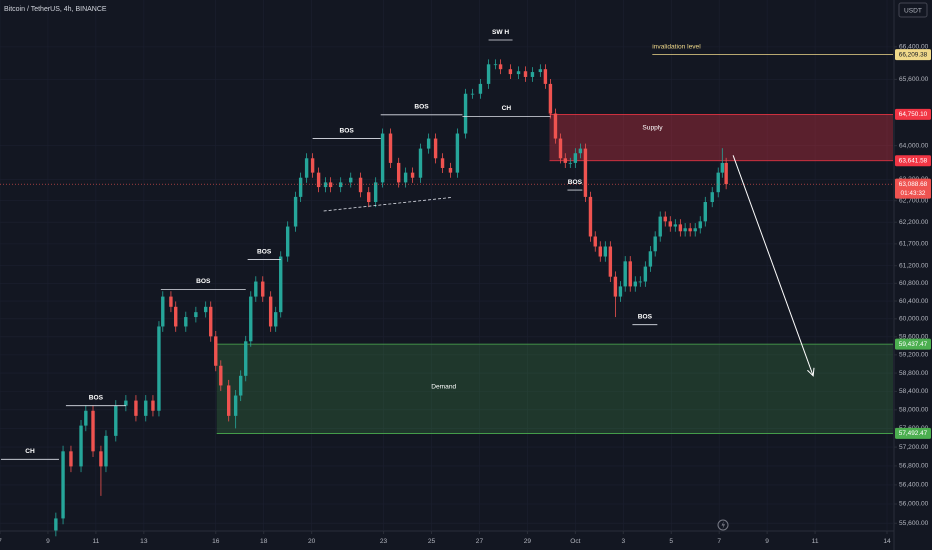  What do you see at coordinates (432, 541) in the screenshot?
I see `x-tick-label: 25` at bounding box center [432, 541].